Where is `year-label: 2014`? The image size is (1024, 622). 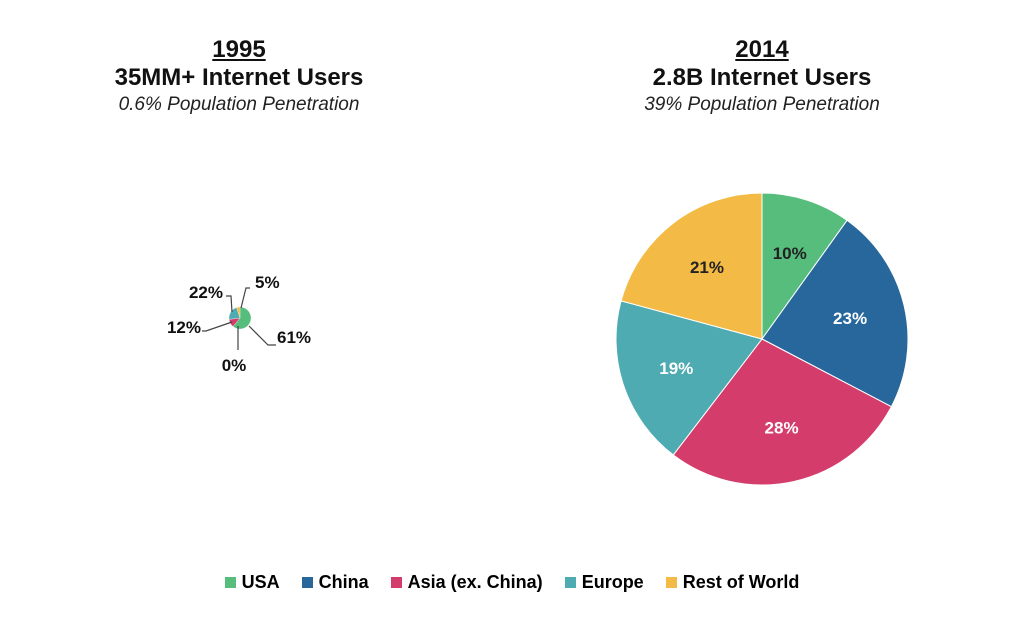 year-label: 2014 is located at coordinates (762, 49).